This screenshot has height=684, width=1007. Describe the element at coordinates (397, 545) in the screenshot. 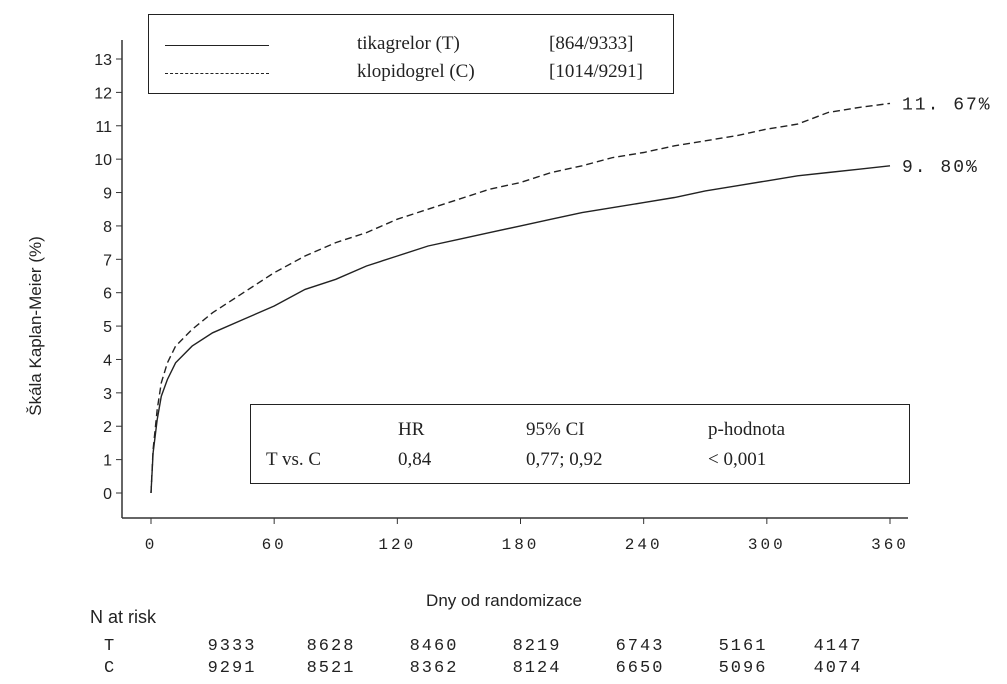

I see `x-tick-label-120: 120` at that location.